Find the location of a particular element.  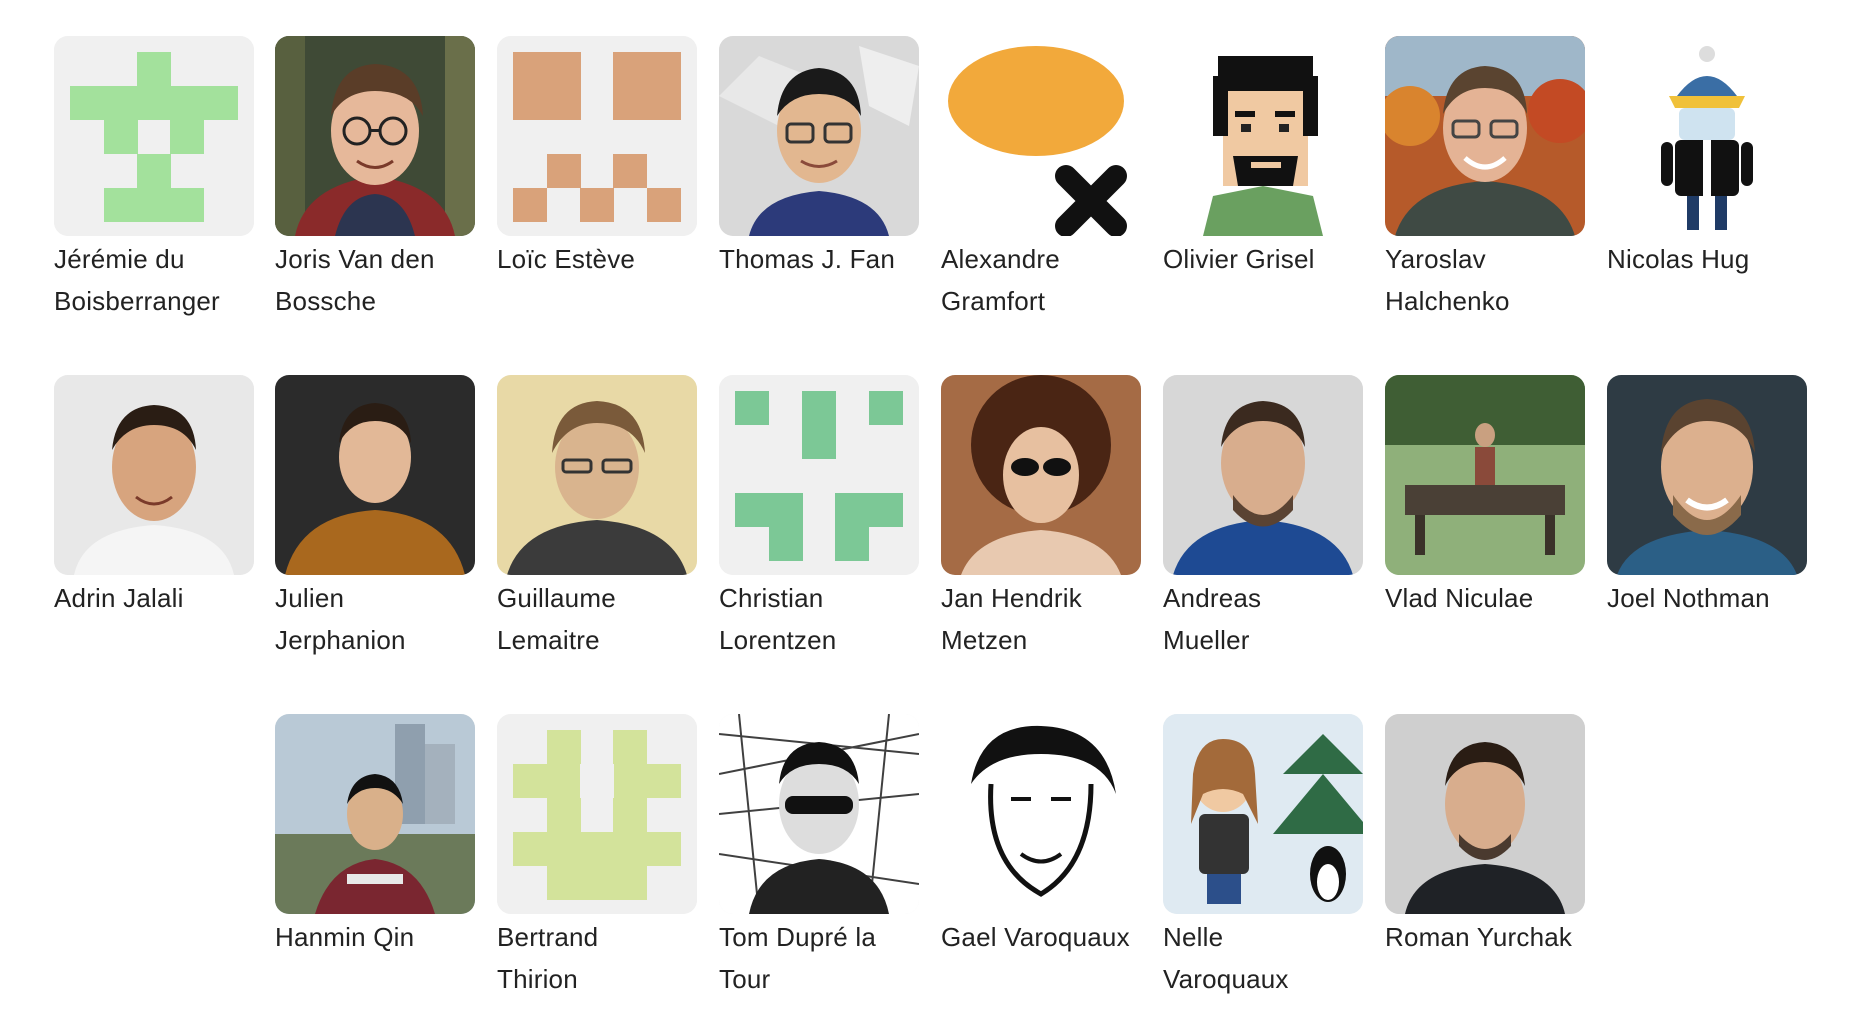

team-member-bertrand-thirion: Bertrand Thirion is located at coordinates (602, 857).